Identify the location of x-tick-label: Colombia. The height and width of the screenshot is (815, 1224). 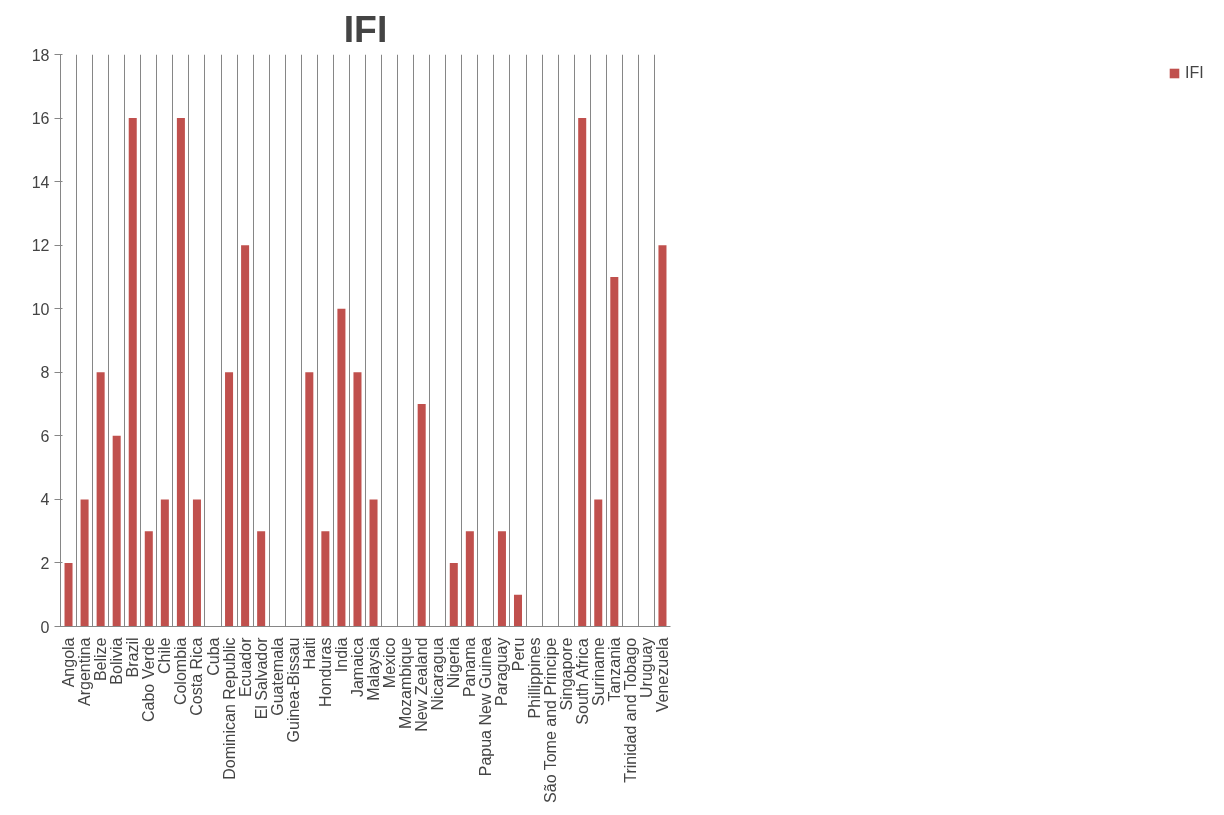
(181, 671).